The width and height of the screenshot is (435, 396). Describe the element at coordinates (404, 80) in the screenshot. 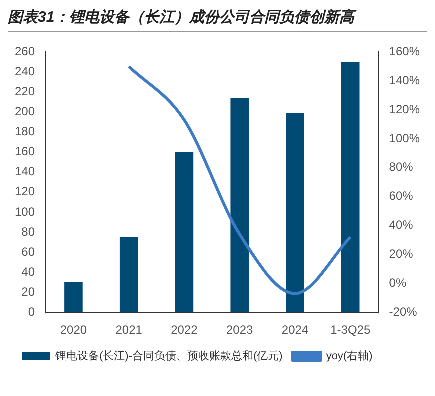

I see `y2-tick-label: 140%` at that location.